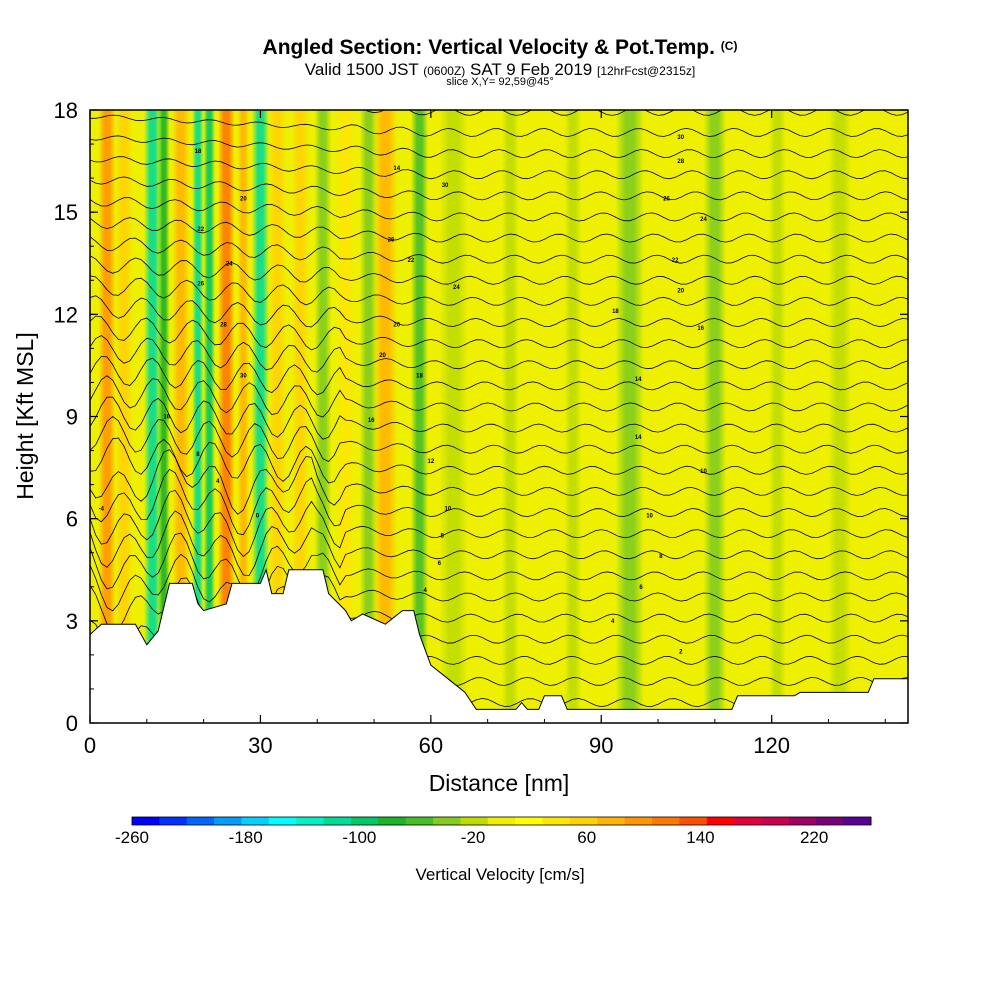  I want to click on colorbar-title: Vertical Velocity [cm/s], so click(499, 874).